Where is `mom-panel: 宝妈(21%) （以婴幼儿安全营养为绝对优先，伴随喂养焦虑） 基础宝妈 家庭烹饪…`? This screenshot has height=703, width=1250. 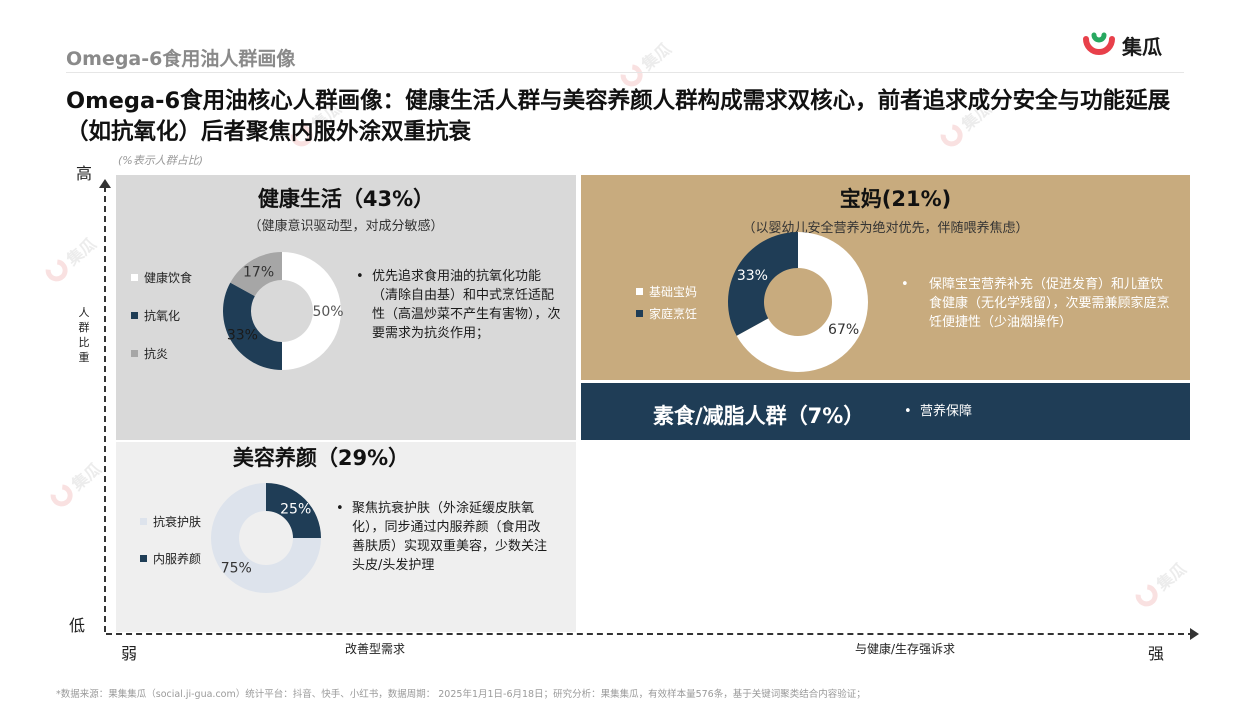
mom-panel: 宝妈(21%) （以婴幼儿安全营养为绝对优先，伴随喂养焦虑） 基础宝妈 家庭烹饪… is located at coordinates (885, 277).